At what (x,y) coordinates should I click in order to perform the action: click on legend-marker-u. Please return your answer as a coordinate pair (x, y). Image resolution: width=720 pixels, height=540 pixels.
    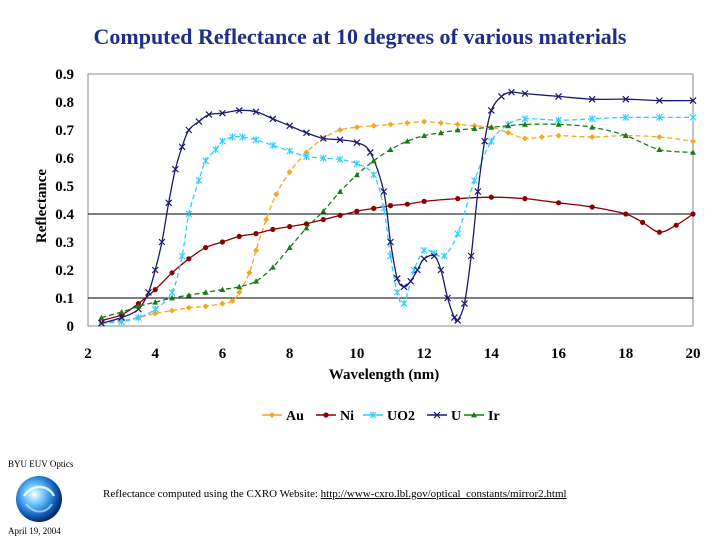
    Looking at the image, I should click on (437, 415).